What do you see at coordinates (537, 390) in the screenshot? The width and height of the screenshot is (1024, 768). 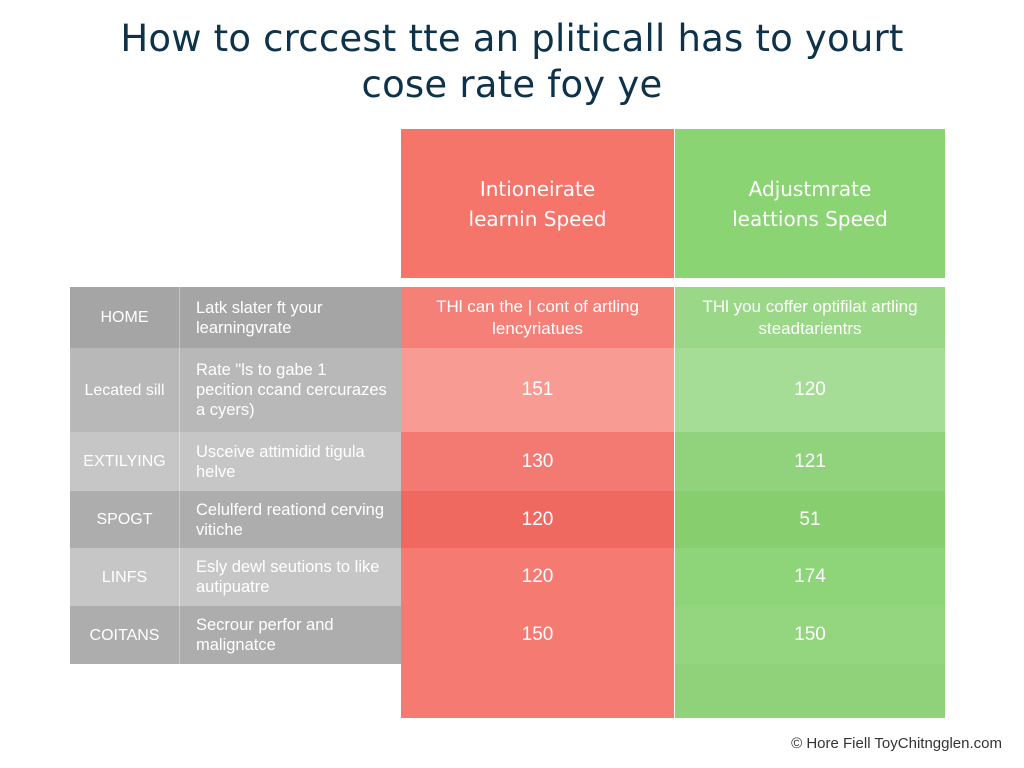 I see `row-left-value: 151` at bounding box center [537, 390].